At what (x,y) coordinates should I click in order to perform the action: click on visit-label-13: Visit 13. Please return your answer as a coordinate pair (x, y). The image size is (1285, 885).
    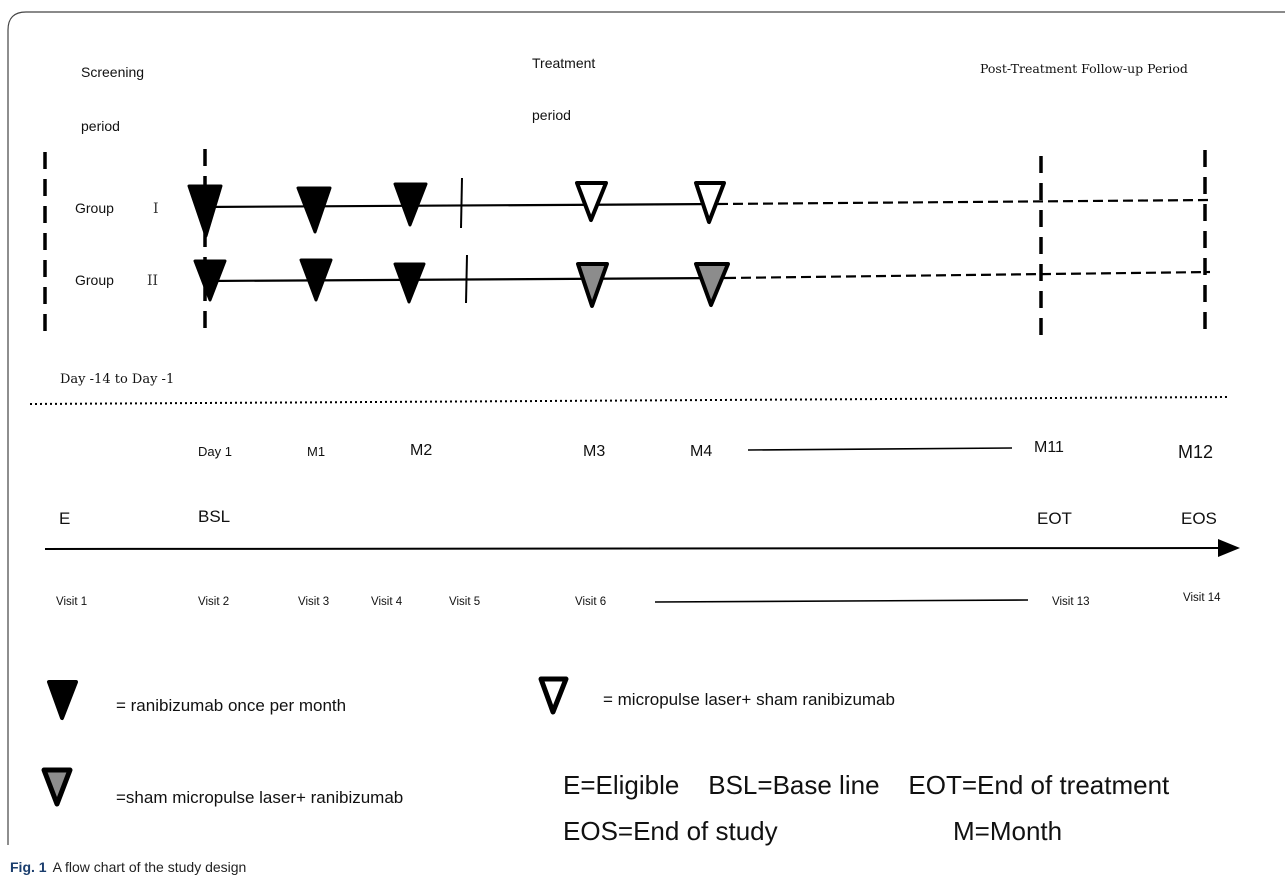
    Looking at the image, I should click on (1071, 602).